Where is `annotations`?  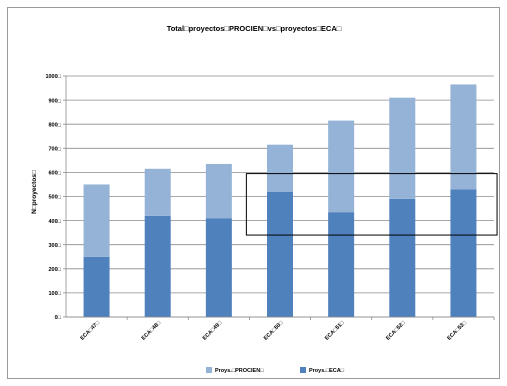 annotations is located at coordinates (371, 204).